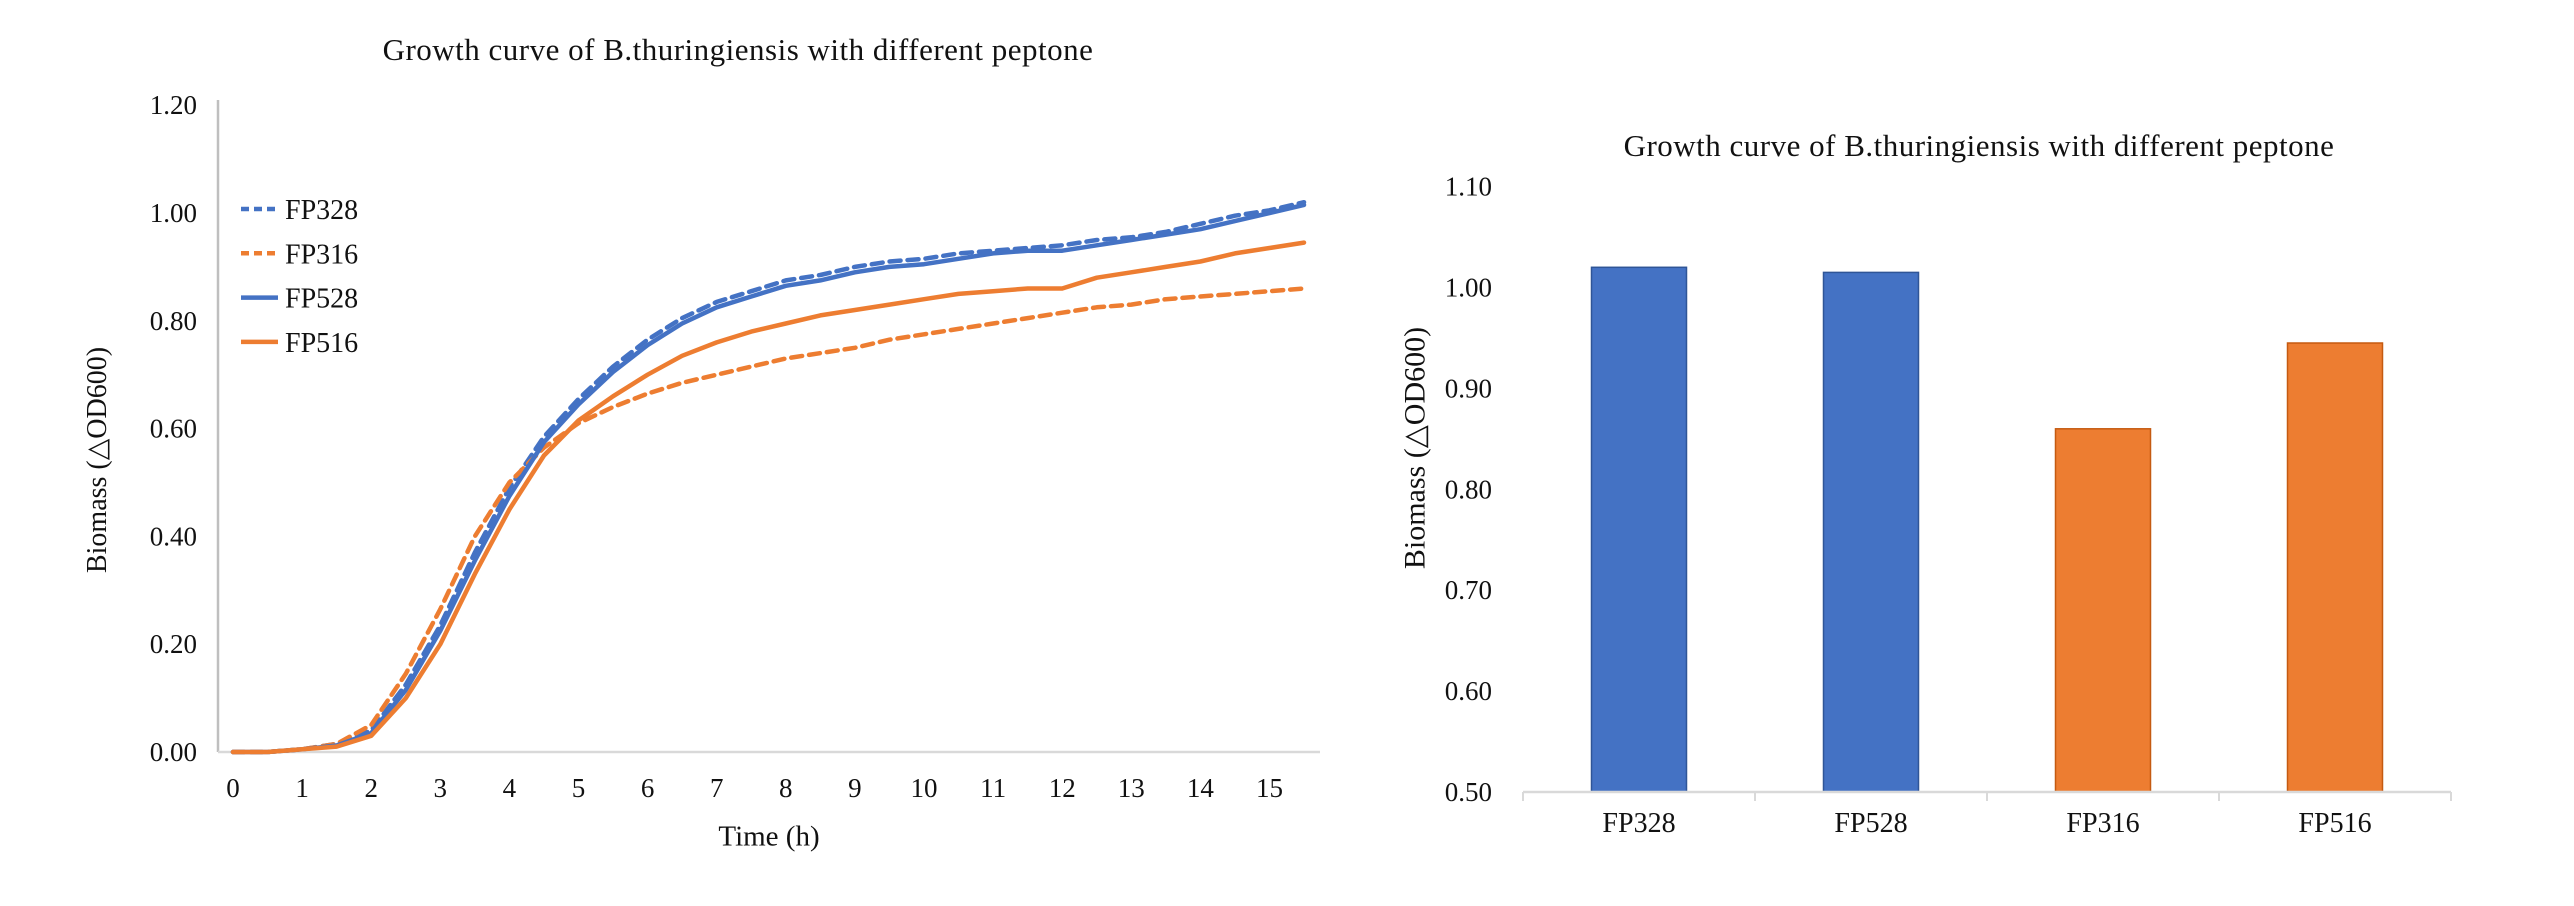 The height and width of the screenshot is (906, 2574). I want to click on line-chart-x-axis-label: Time (h), so click(769, 836).